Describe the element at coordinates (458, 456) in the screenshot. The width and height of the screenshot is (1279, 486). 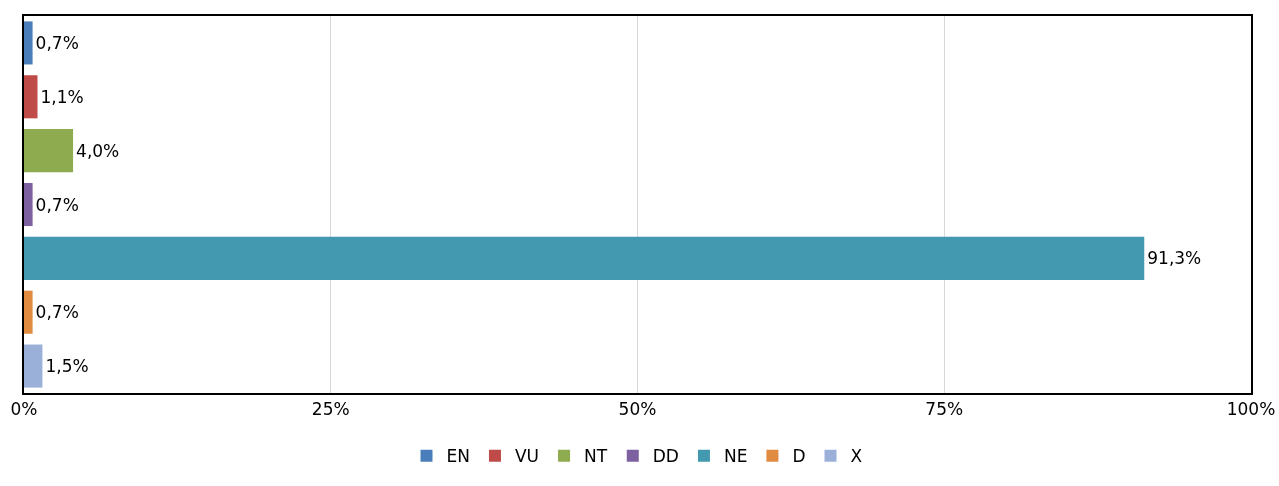
I see `legend-label: EN` at that location.